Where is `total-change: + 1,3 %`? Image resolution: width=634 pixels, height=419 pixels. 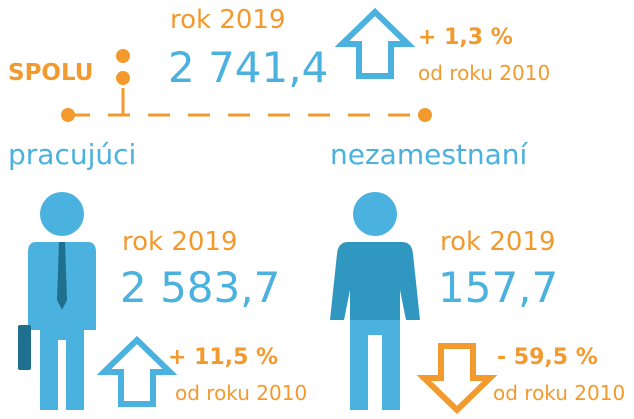
total-change: + 1,3 % is located at coordinates (465, 37).